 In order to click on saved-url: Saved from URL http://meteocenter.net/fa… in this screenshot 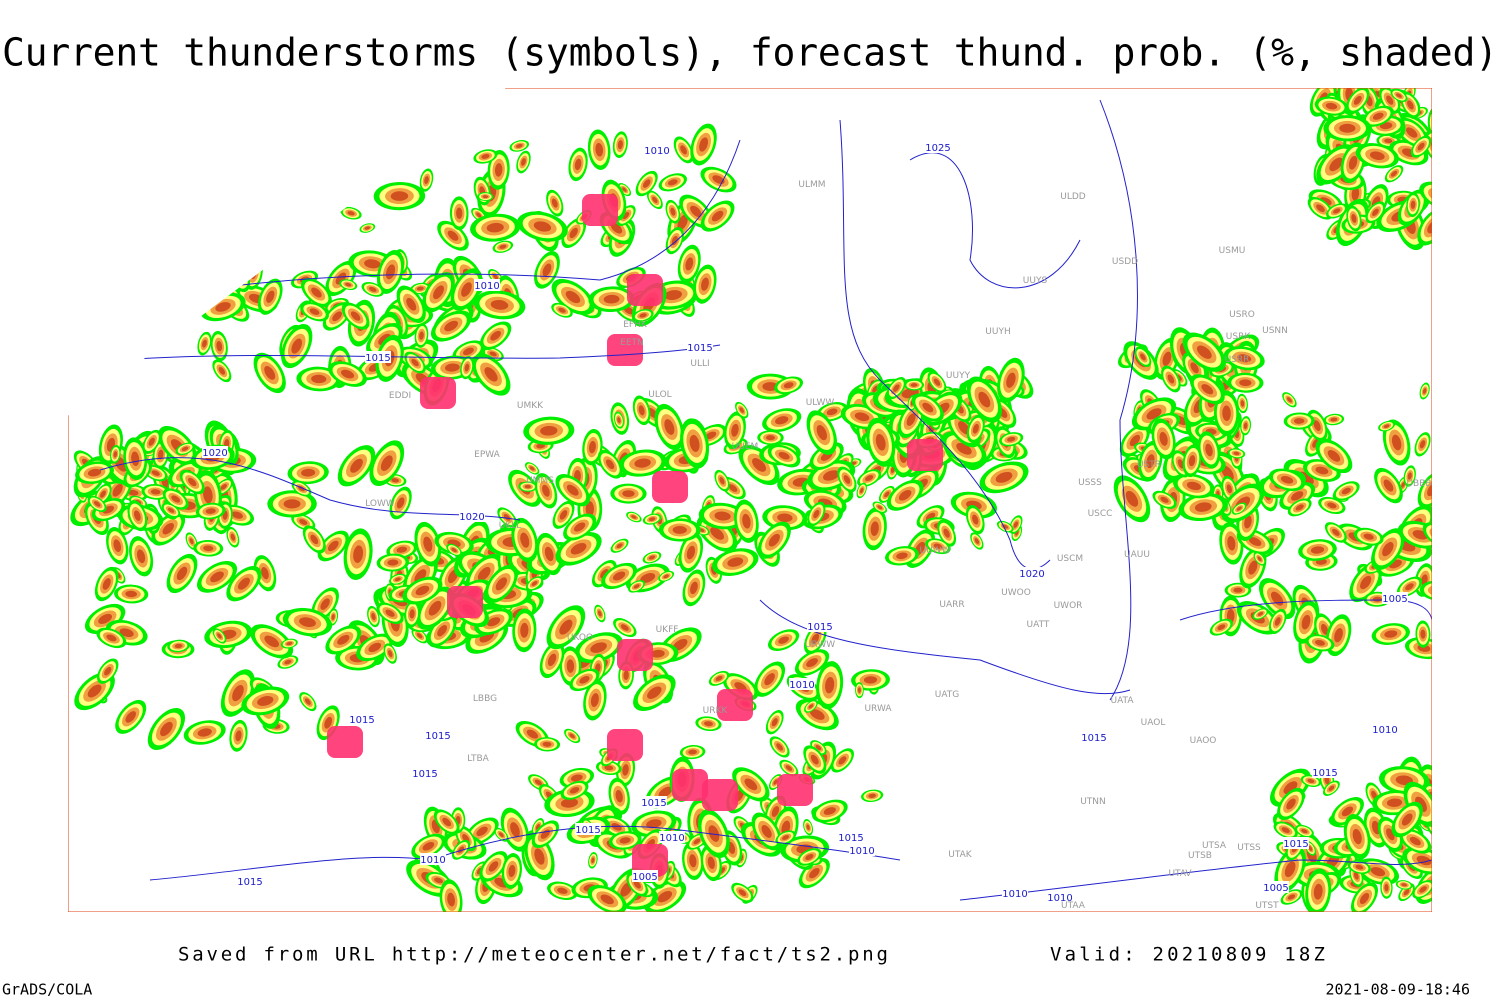, I will do `click(533, 955)`.